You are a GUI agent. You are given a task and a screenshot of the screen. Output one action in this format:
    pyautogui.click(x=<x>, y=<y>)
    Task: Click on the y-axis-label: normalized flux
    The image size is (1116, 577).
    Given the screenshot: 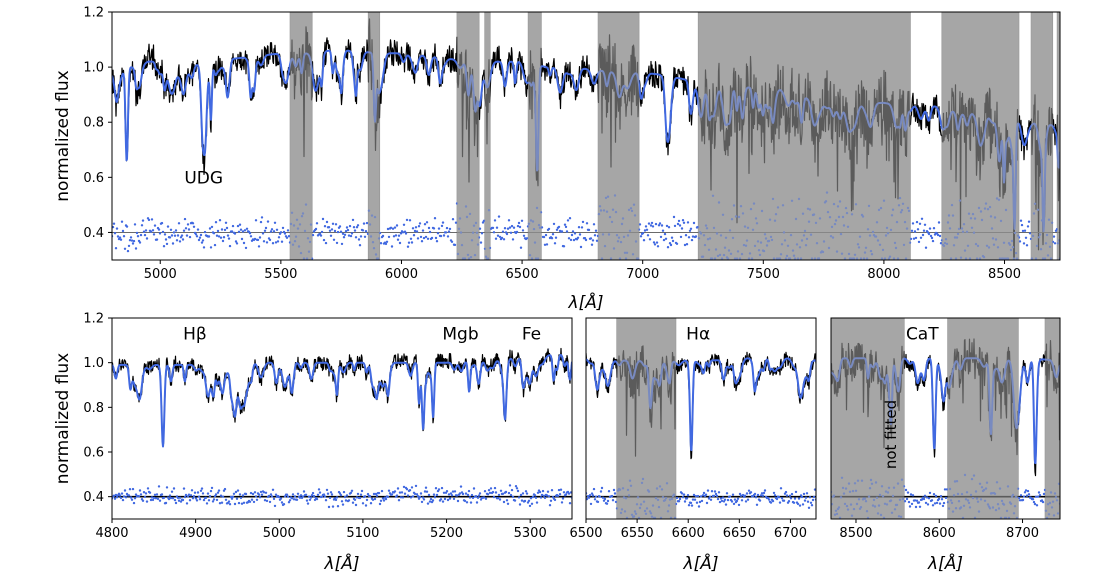 What is the action you would take?
    pyautogui.click(x=63, y=135)
    